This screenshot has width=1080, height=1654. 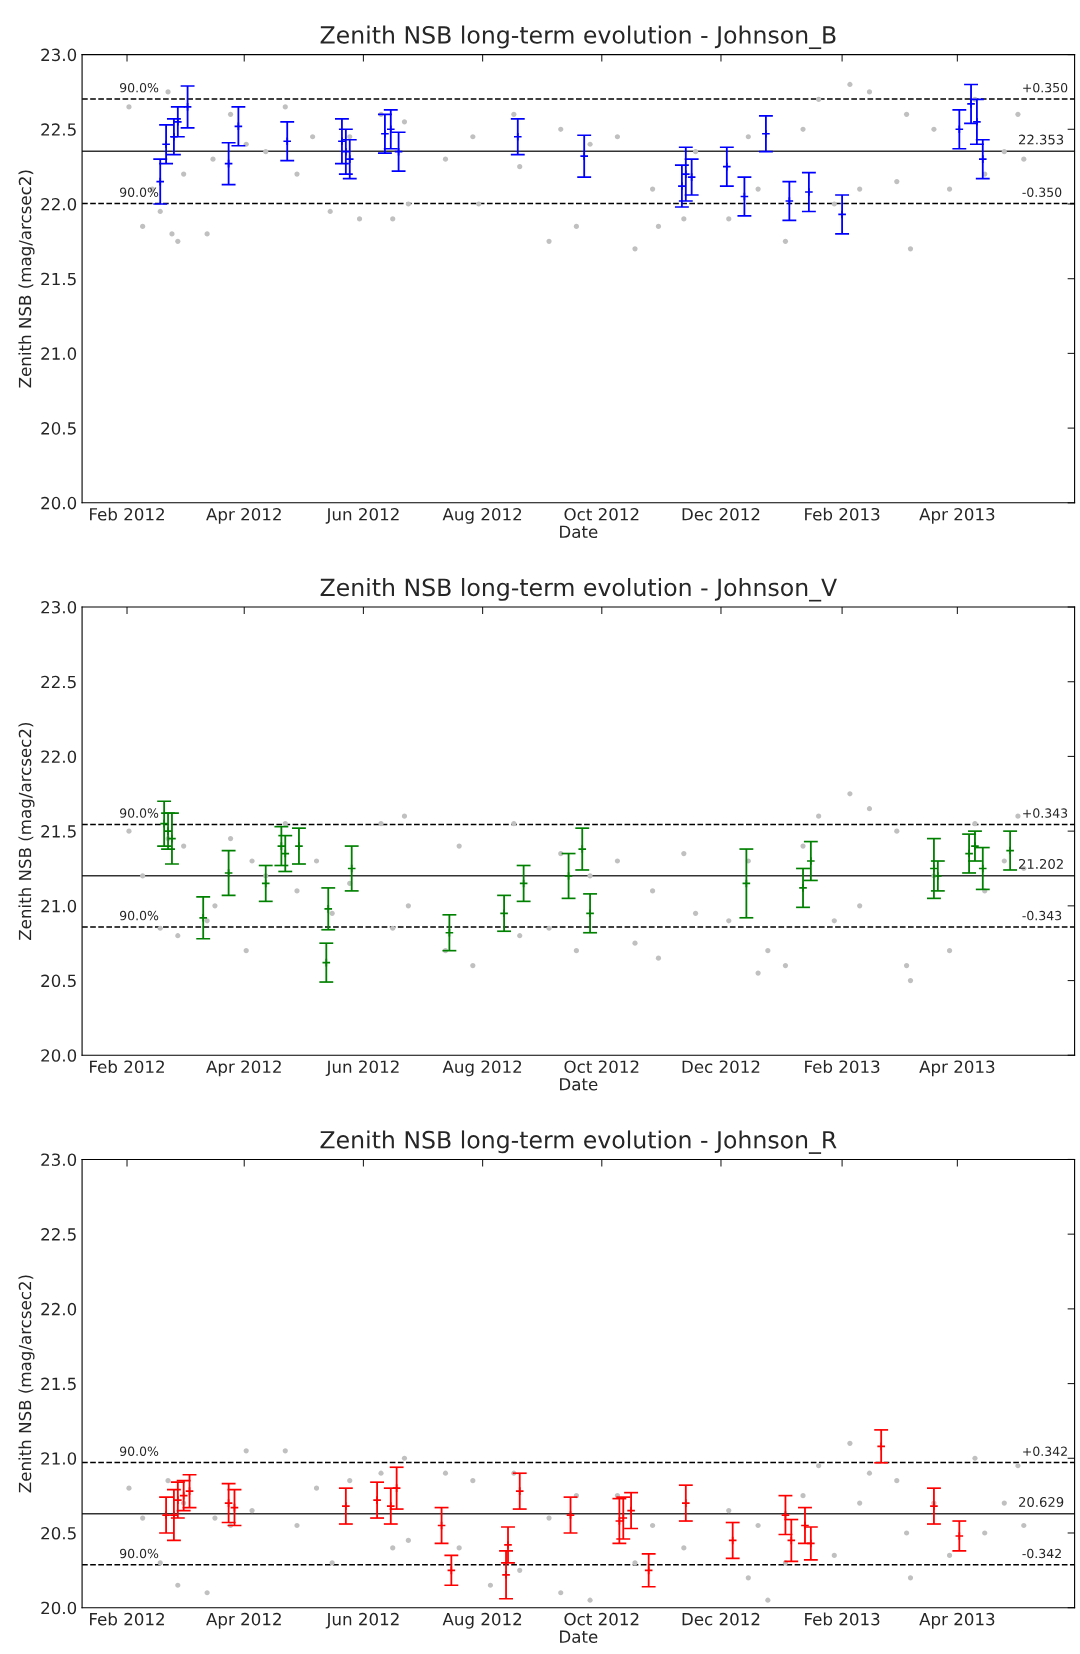 I want to click on chart-title: Zenith NSB long-term evolution - Johnson_B, so click(x=578, y=37).